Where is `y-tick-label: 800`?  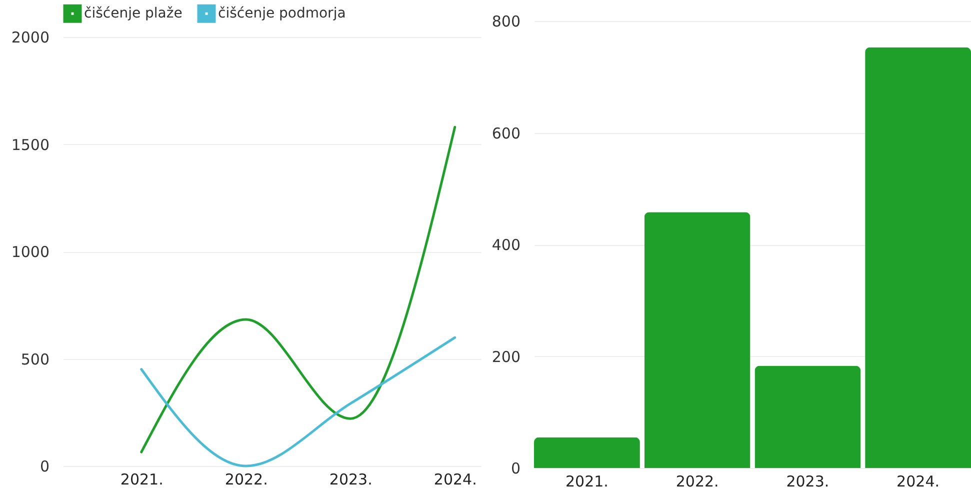 y-tick-label: 800 is located at coordinates (506, 21).